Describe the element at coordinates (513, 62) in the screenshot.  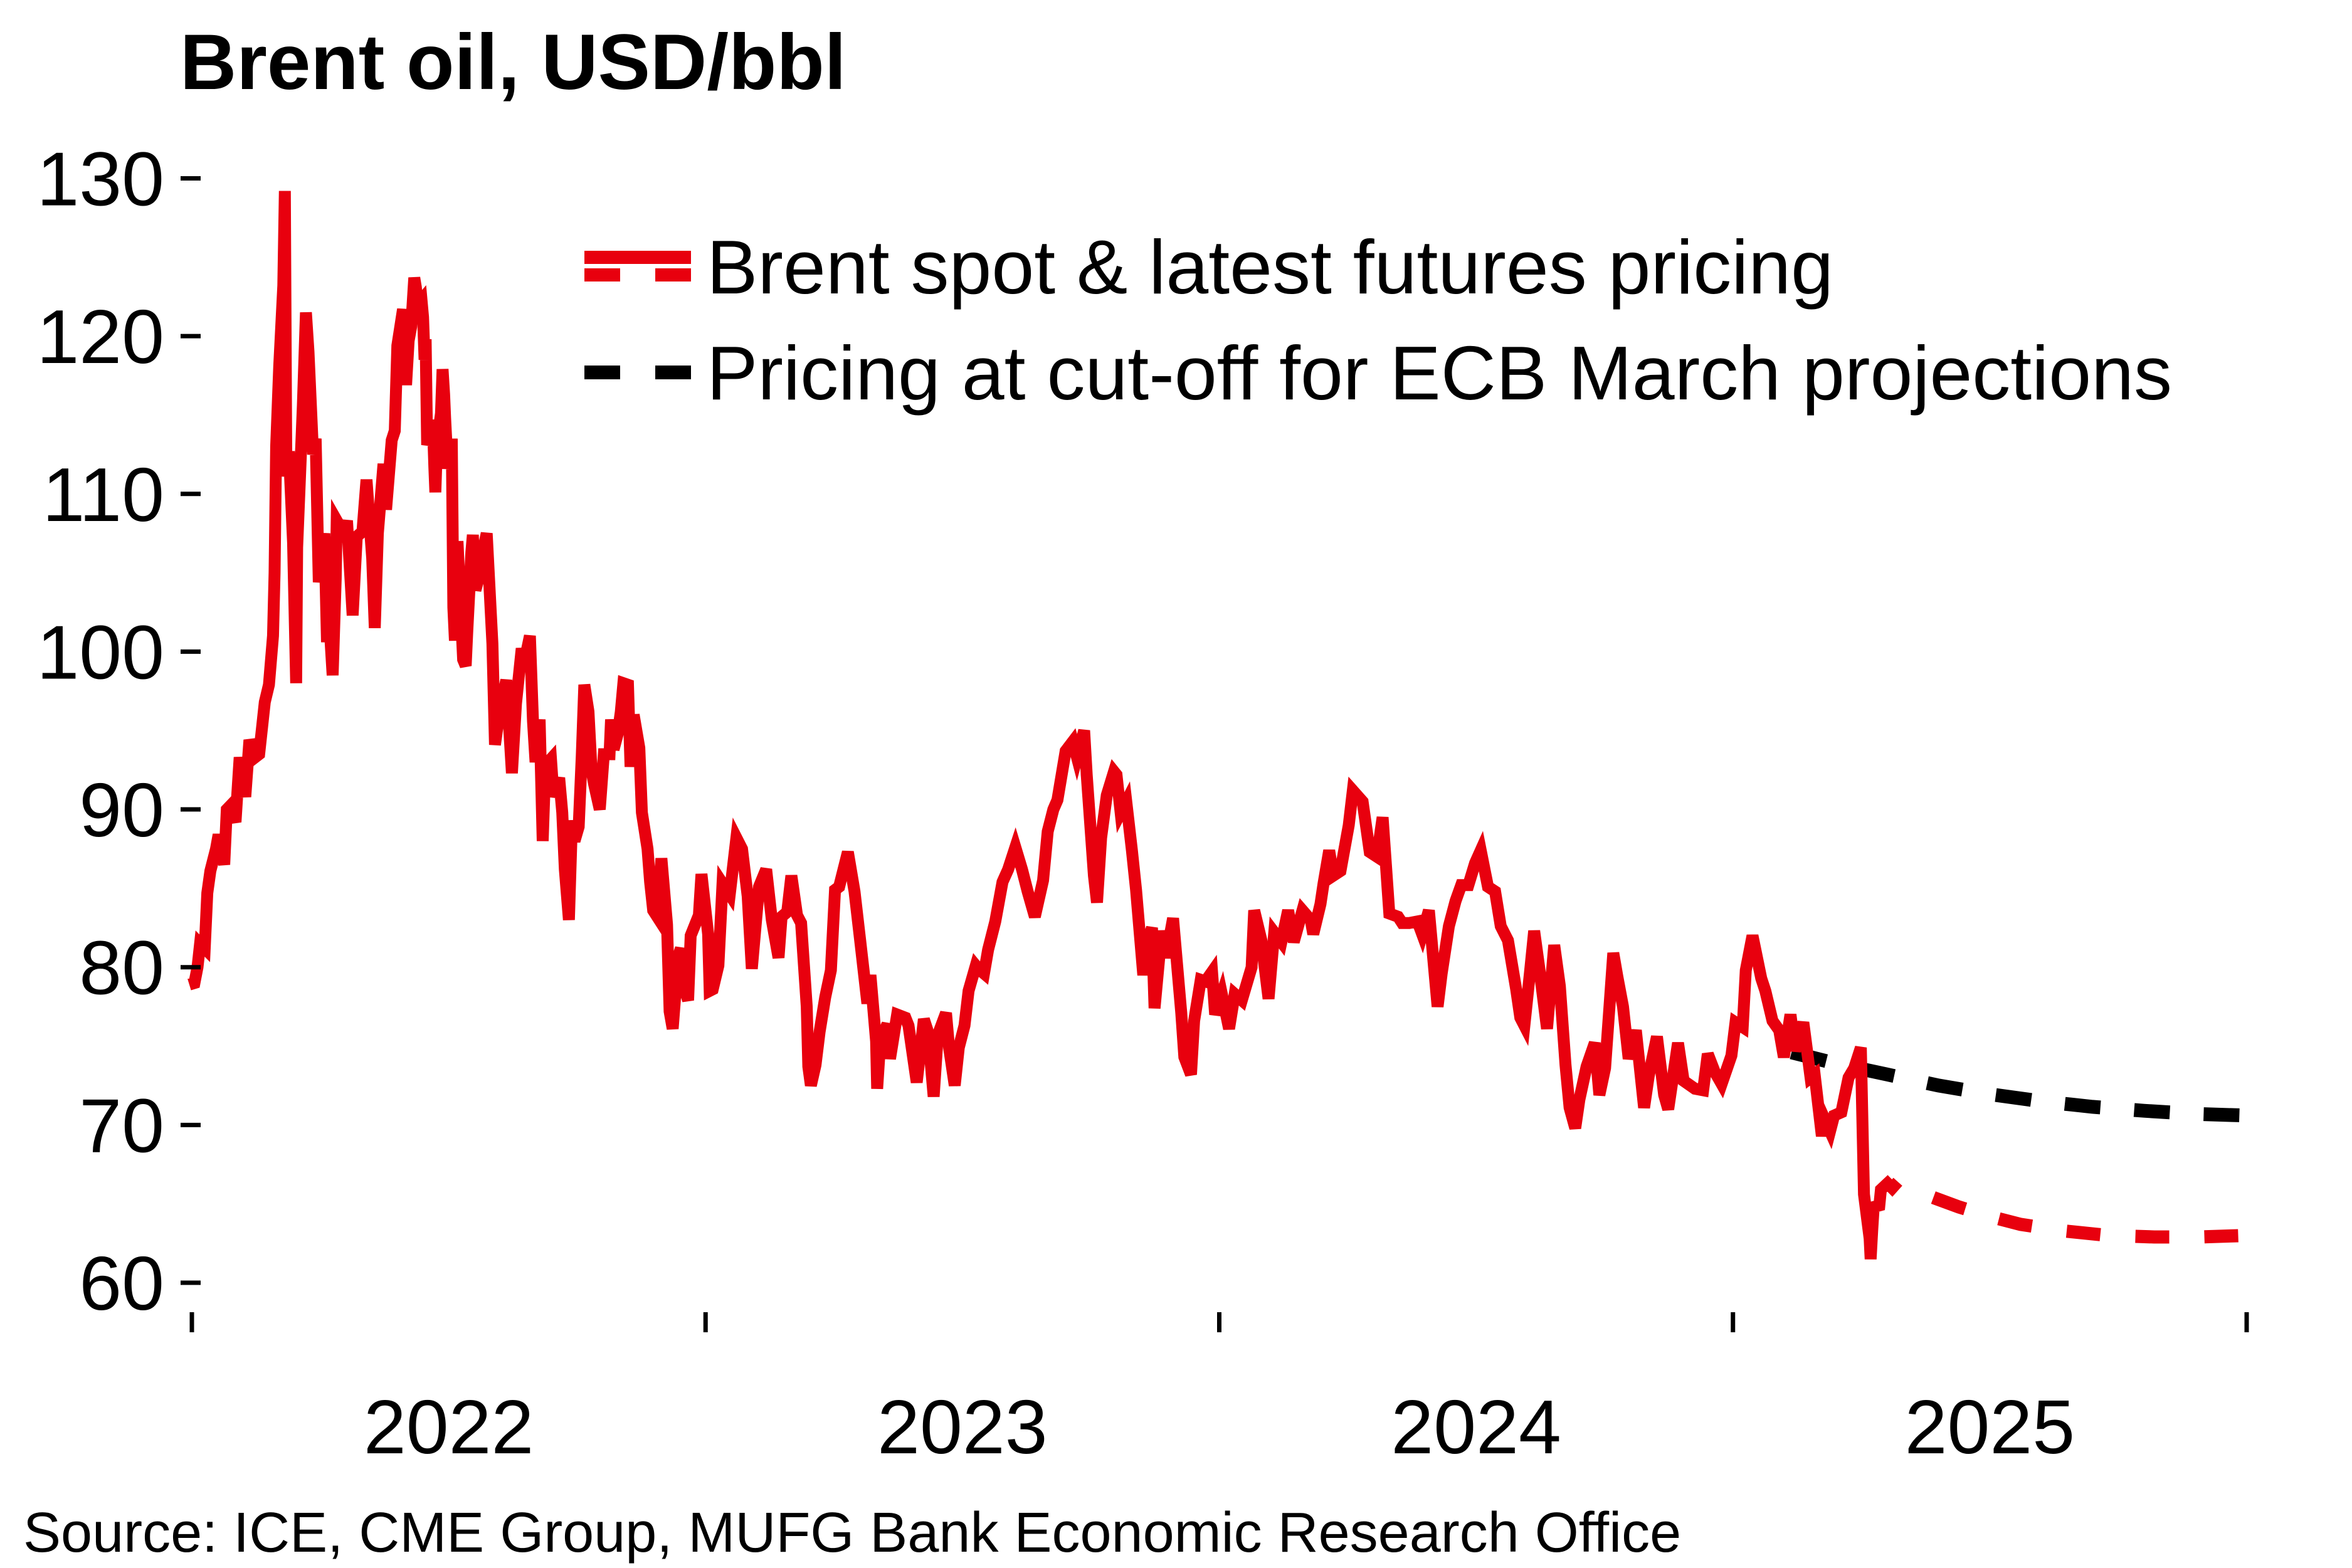
I see `chart-title: Brent oil, USD/bbl` at that location.